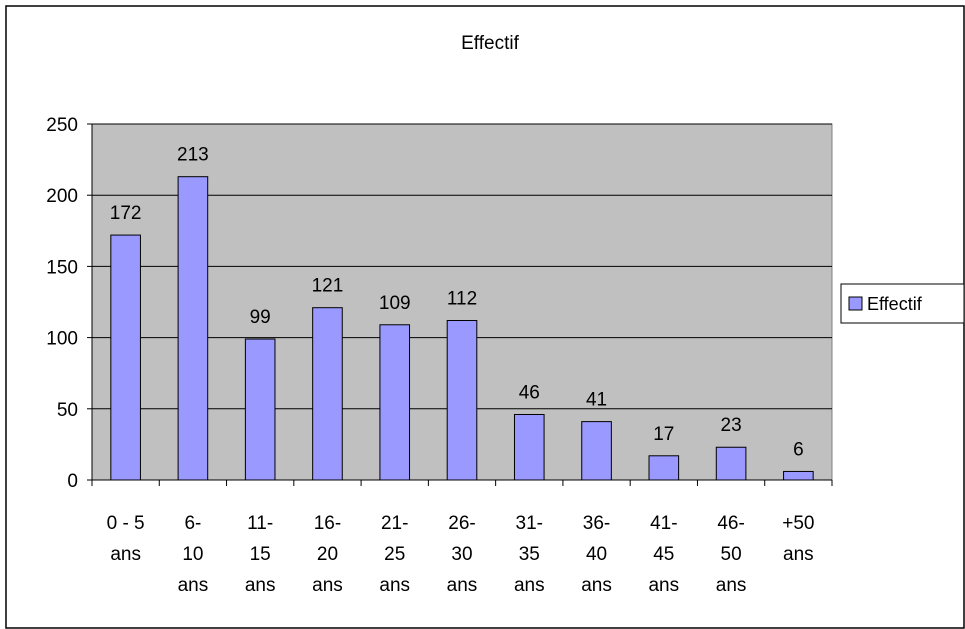 The height and width of the screenshot is (629, 965). What do you see at coordinates (798, 449) in the screenshot?
I see `data-label: 6` at bounding box center [798, 449].